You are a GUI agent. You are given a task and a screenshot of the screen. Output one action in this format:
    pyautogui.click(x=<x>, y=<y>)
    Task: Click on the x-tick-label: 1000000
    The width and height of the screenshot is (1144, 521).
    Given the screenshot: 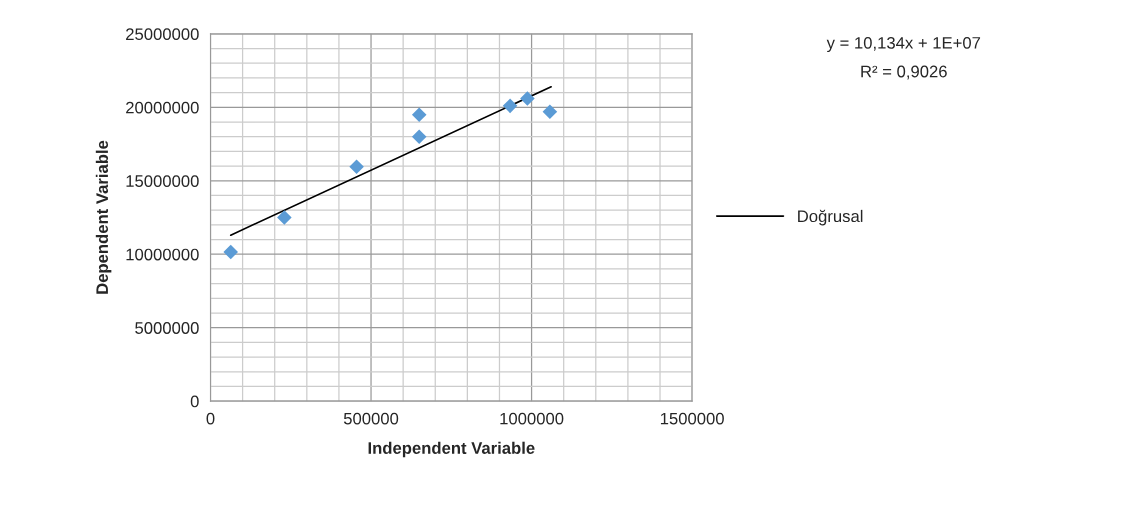 What is the action you would take?
    pyautogui.click(x=532, y=418)
    